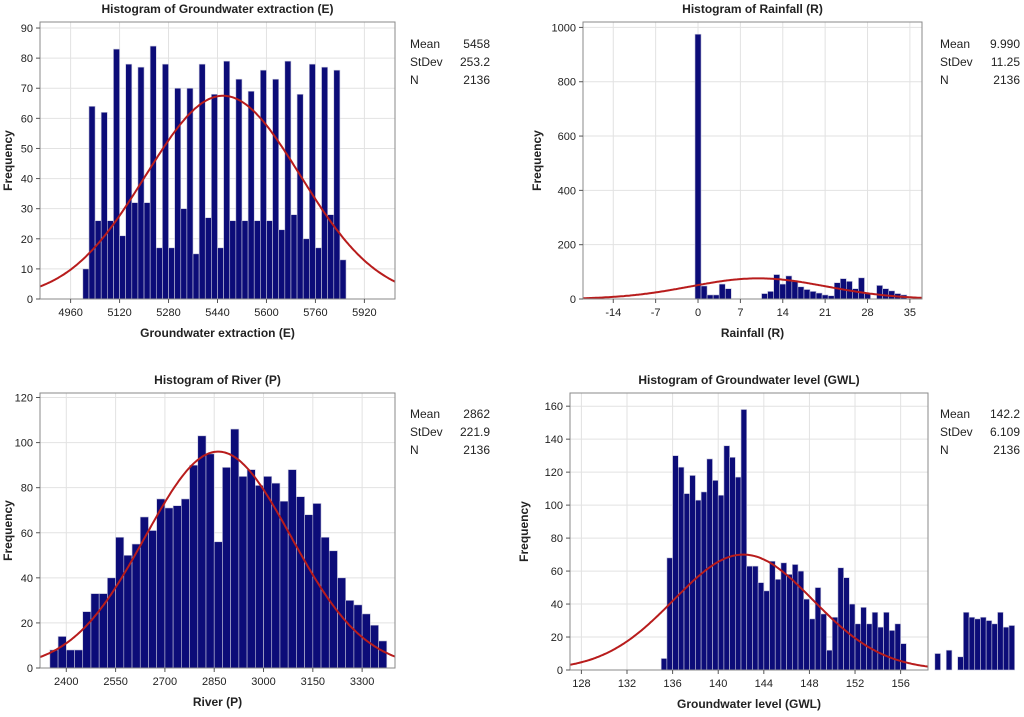 The image size is (1024, 717). What do you see at coordinates (24, 444) in the screenshot?
I see `y-tick-label: 100` at bounding box center [24, 444].